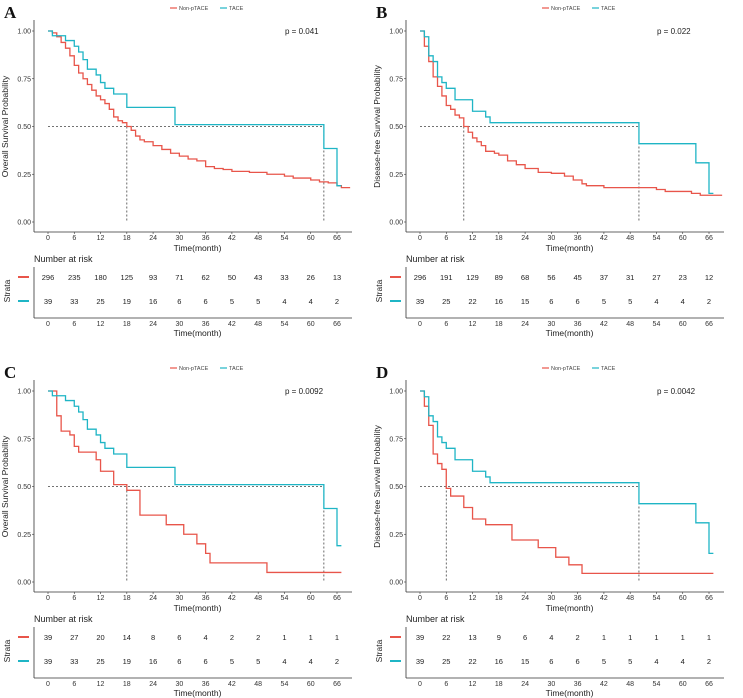 Image resolution: width=743 pixels, height=698 pixels. What do you see at coordinates (284, 277) in the screenshot?
I see `risk-value: 33` at bounding box center [284, 277].